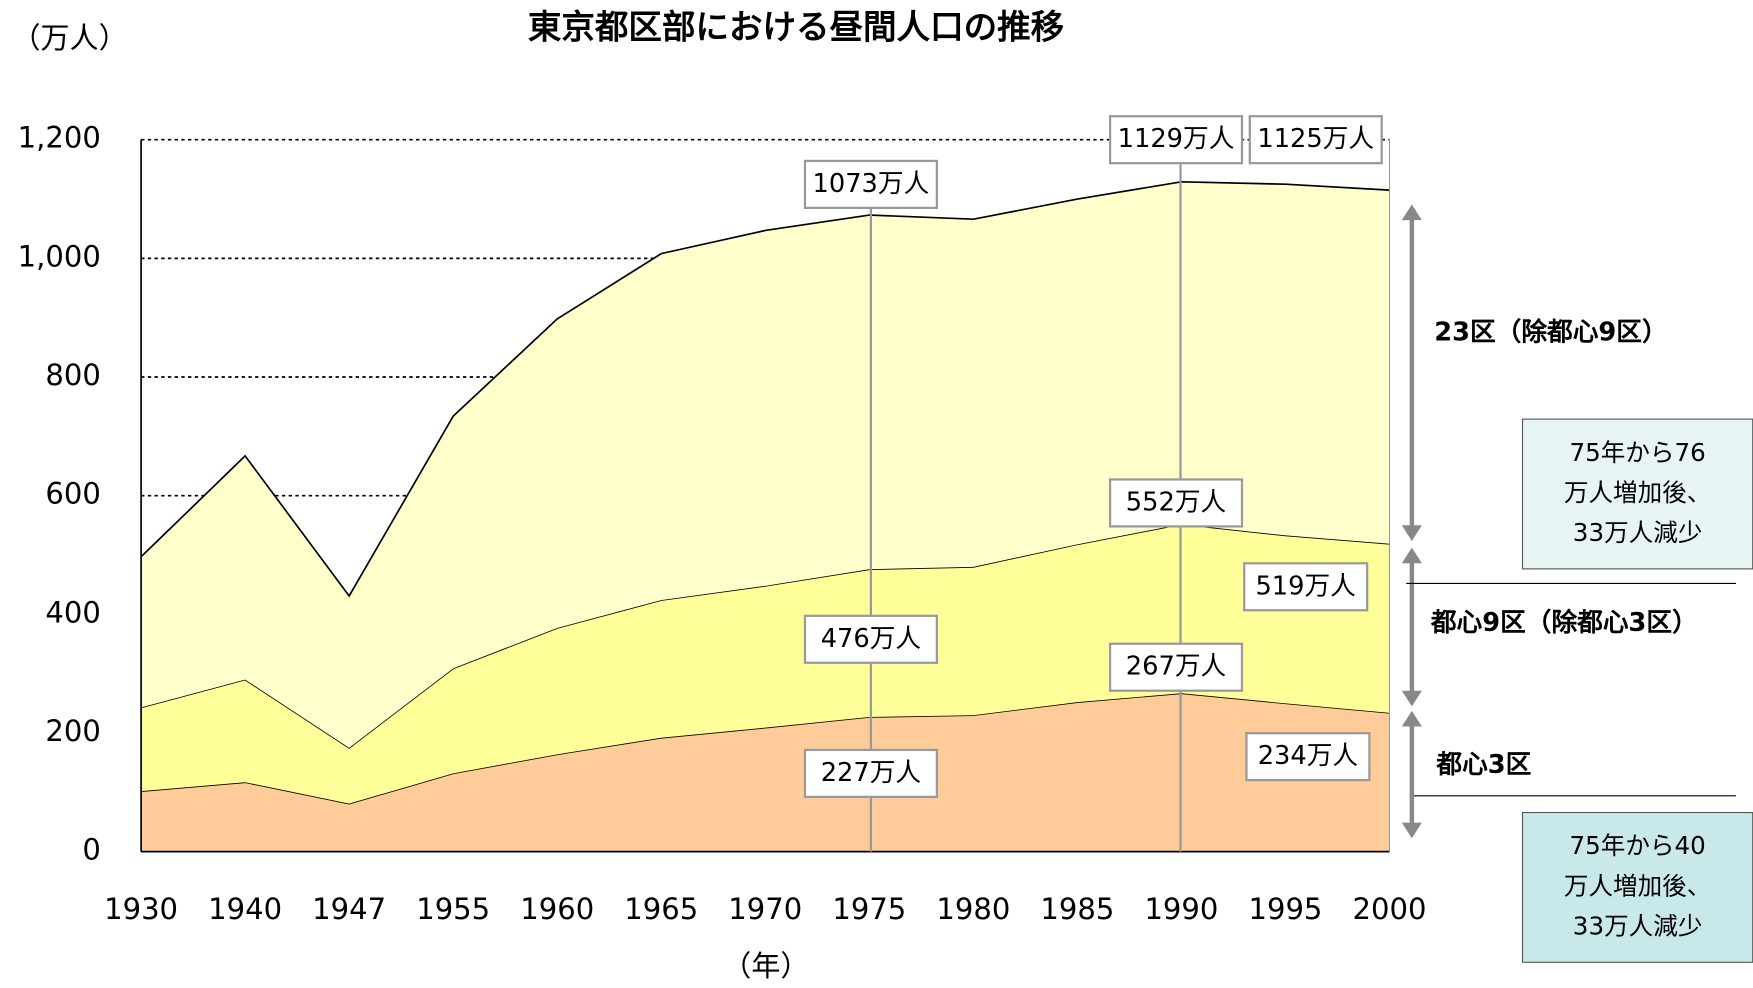 The image size is (1753, 988). What do you see at coordinates (973, 909) in the screenshot?
I see `x-tick-label: 1980` at bounding box center [973, 909].